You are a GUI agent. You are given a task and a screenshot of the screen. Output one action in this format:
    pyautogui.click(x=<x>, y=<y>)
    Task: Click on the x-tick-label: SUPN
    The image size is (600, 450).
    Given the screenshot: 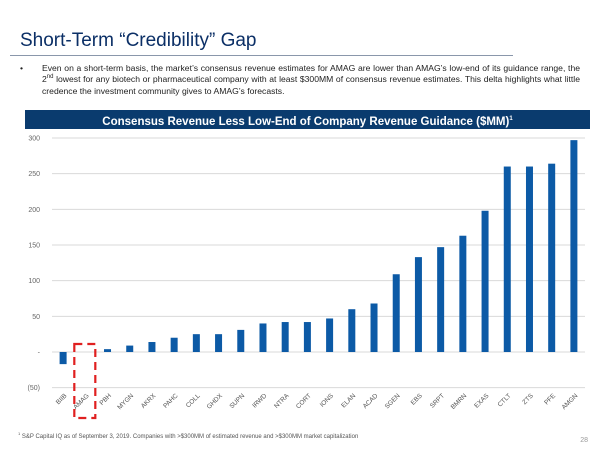 What is the action you would take?
    pyautogui.click(x=237, y=401)
    